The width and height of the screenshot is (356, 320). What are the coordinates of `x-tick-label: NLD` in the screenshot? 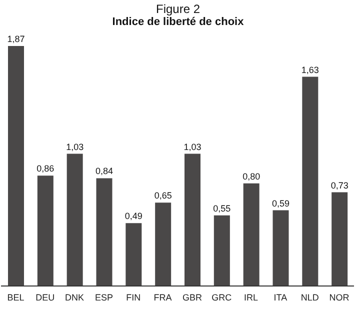 It's located at (310, 297).